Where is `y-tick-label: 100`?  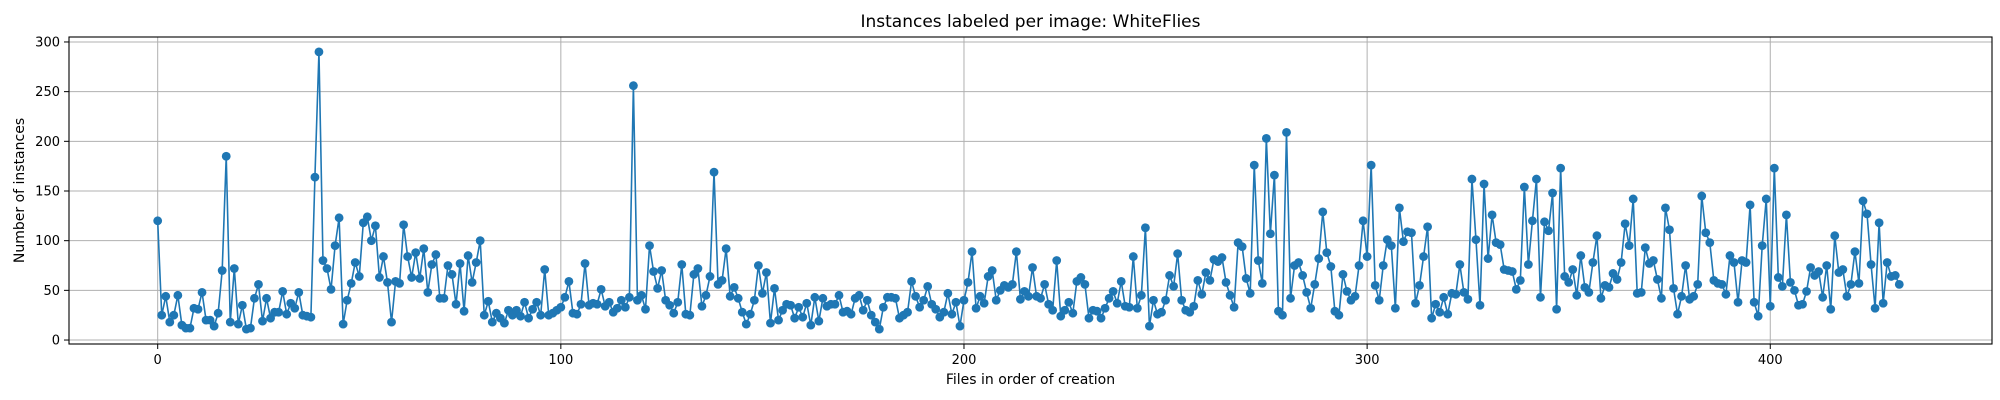
y-tick-label: 100 is located at coordinates (47, 241).